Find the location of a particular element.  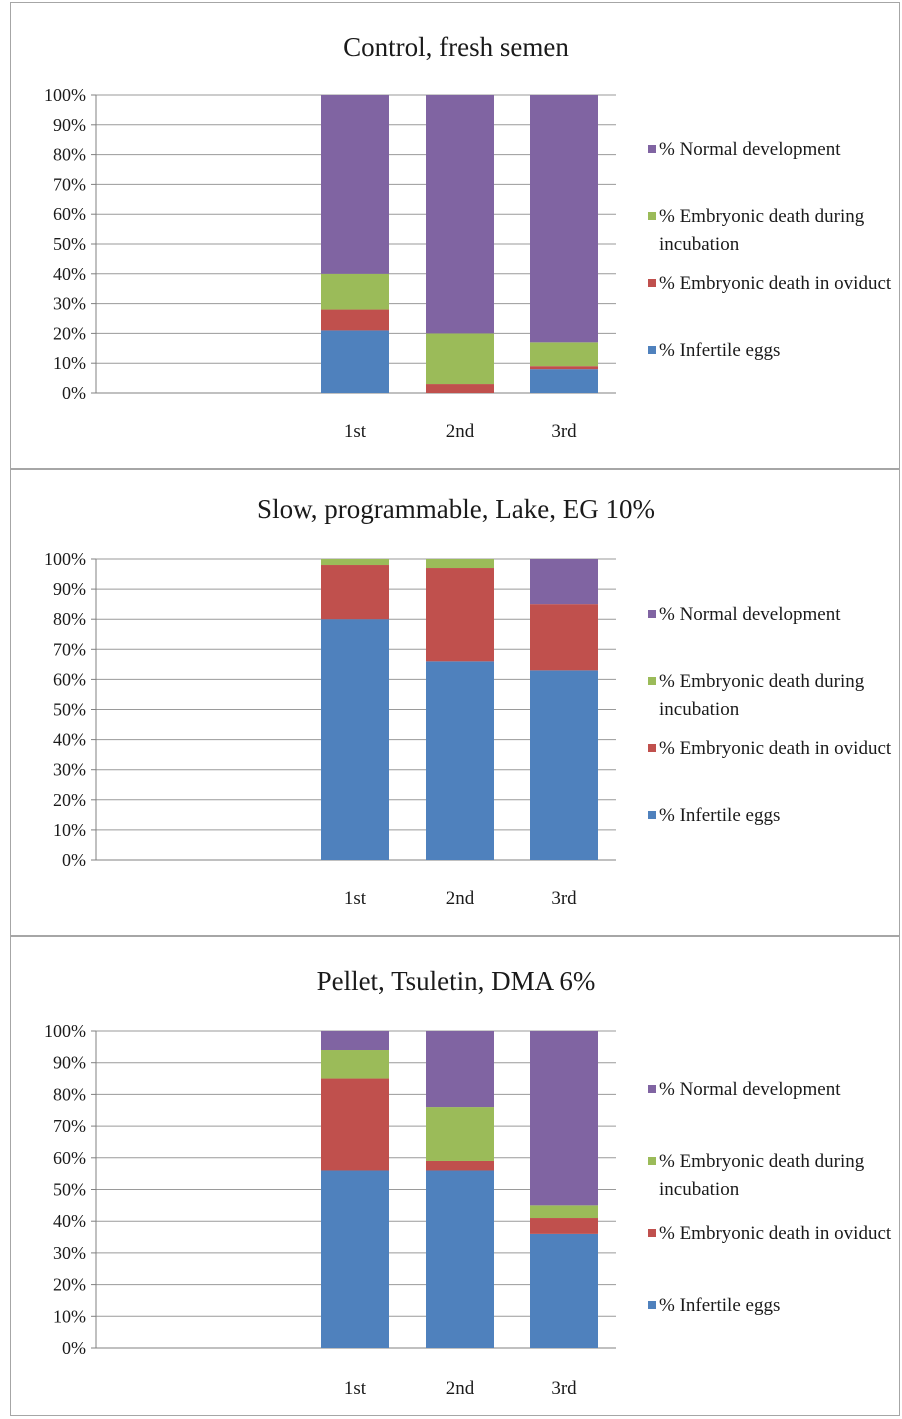

chart-title: Pellet, Tsuletin, DMA 6% is located at coordinates (456, 981).